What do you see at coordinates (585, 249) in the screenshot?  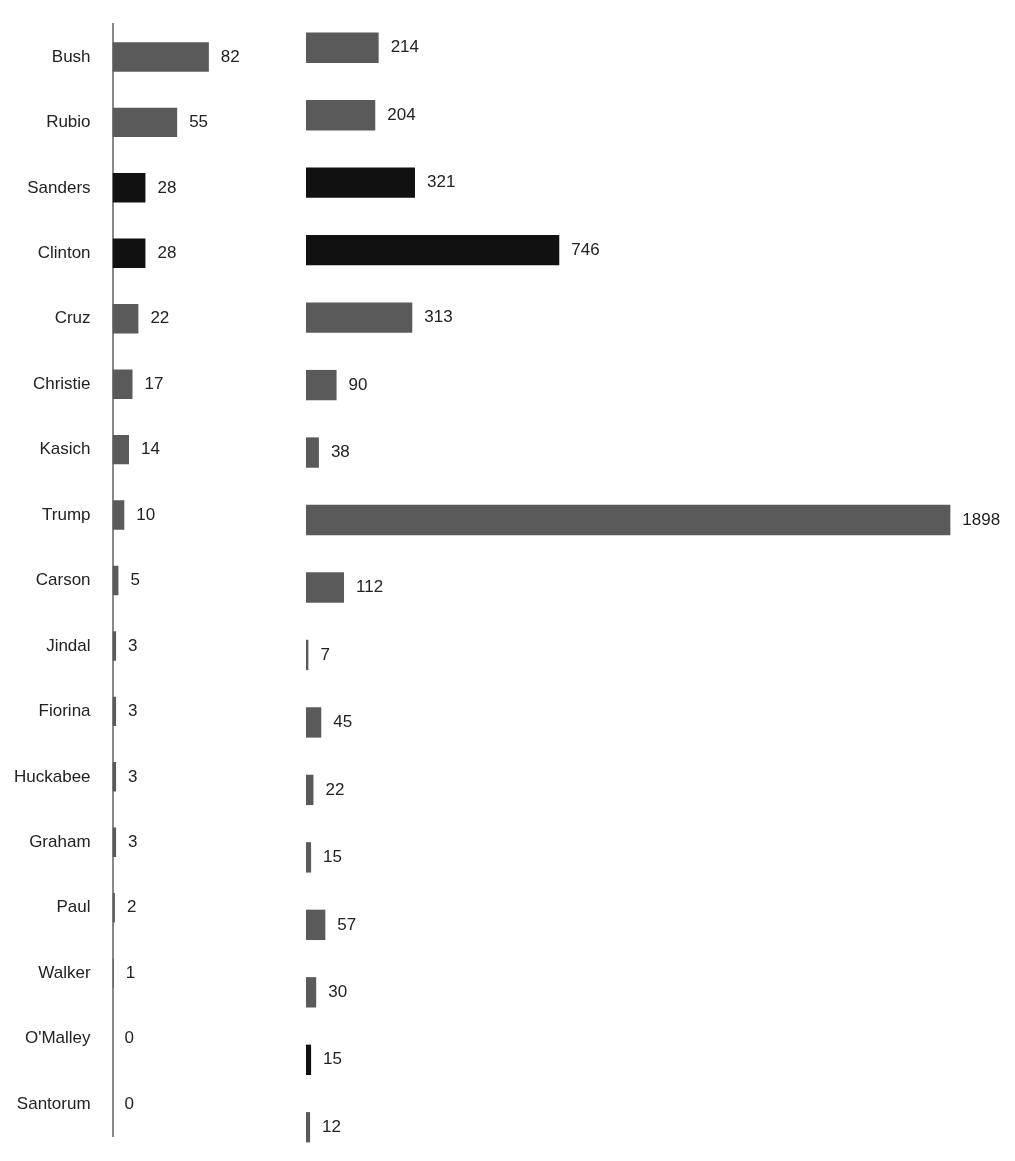 I see `data-label: 746` at bounding box center [585, 249].